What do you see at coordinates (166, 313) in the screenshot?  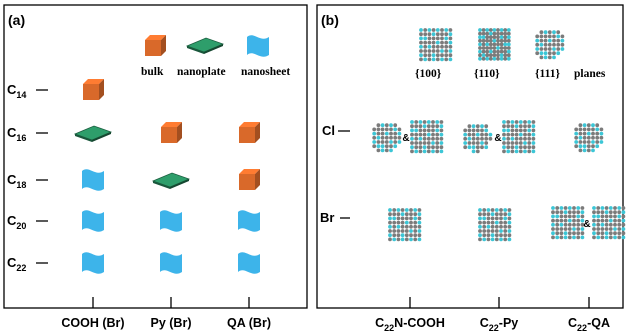 I see `panel-a-column-labels: COOH (Br) Py (Br) QA (Br)` at bounding box center [166, 313].